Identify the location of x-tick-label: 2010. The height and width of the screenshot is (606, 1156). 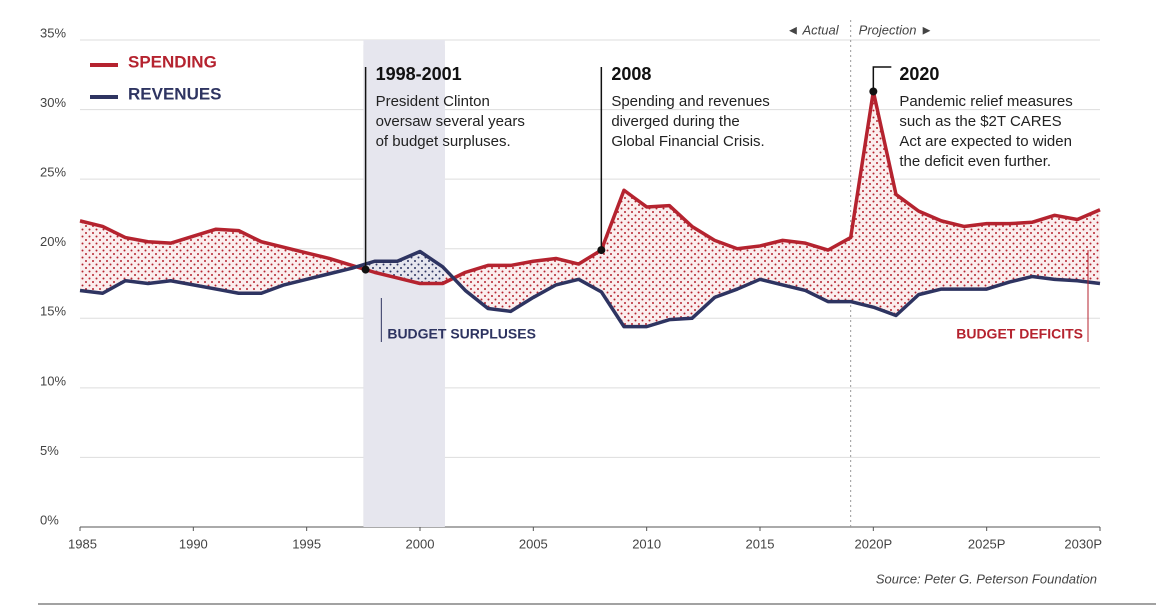
(646, 543).